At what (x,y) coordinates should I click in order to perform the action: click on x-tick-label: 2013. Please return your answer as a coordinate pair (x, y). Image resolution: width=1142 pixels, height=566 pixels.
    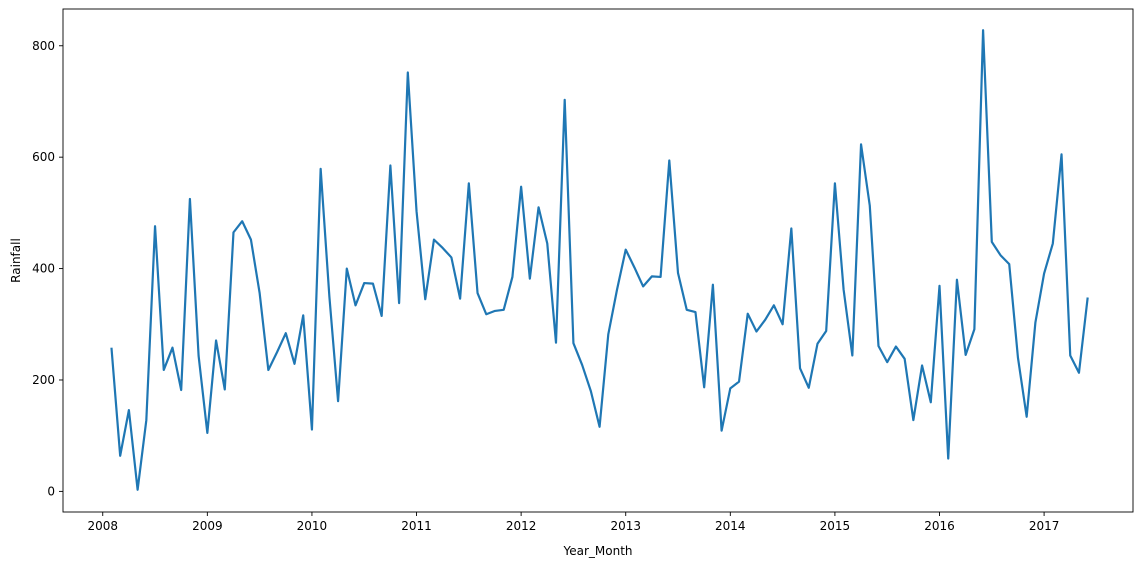
    Looking at the image, I should click on (625, 526).